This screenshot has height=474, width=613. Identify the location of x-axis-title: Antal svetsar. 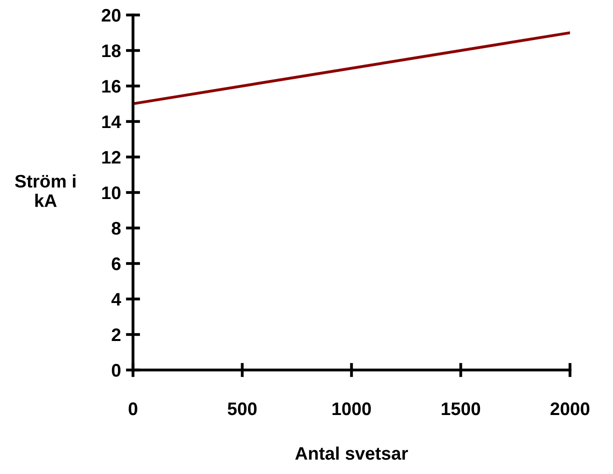
(351, 453).